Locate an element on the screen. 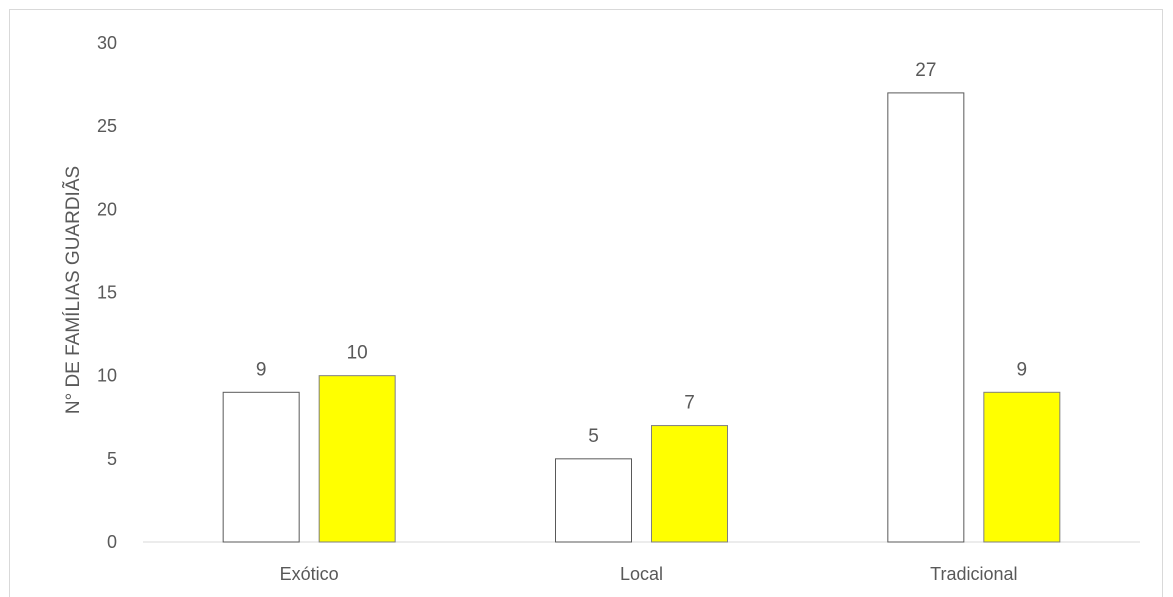  x-axis-category-labels: Exótico Local Tradicional is located at coordinates (649, 574).